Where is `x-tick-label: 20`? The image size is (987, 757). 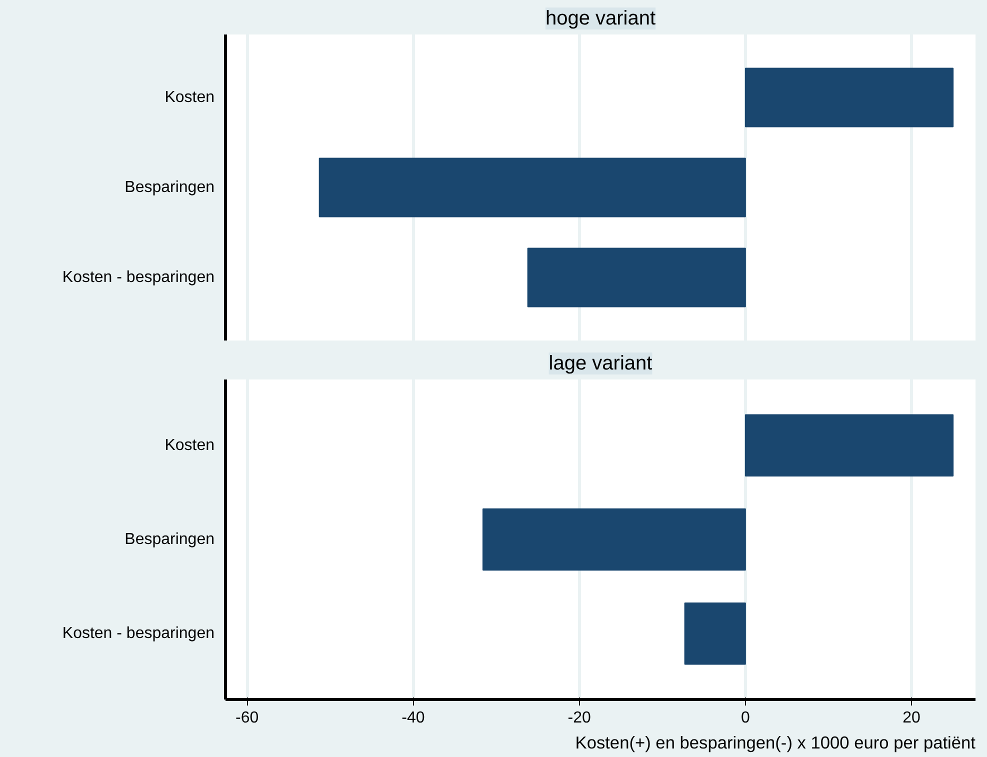 x-tick-label: 20 is located at coordinates (911, 718).